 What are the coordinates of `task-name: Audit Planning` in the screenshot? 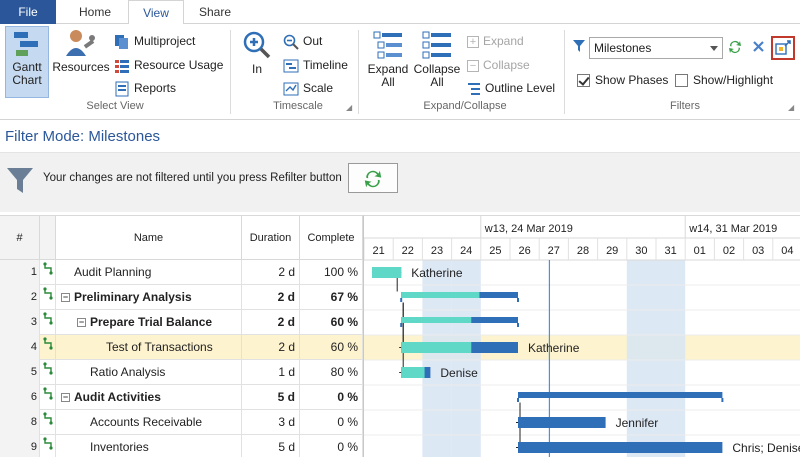 It's located at (113, 272).